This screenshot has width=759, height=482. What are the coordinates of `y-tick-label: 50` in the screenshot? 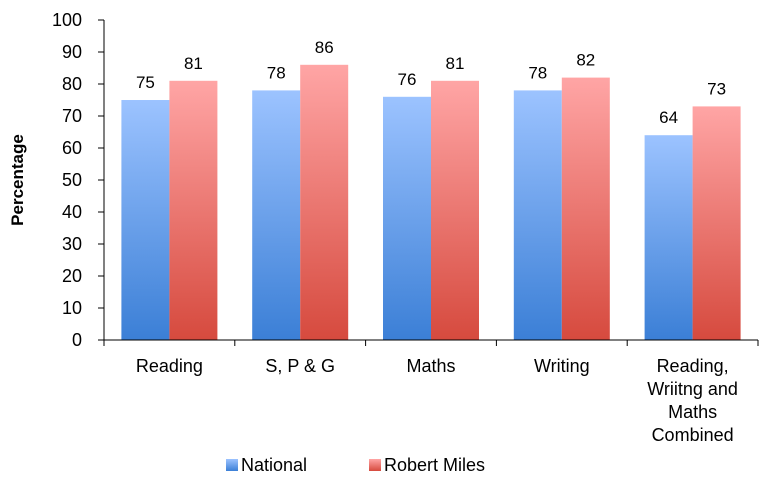 It's located at (72, 180).